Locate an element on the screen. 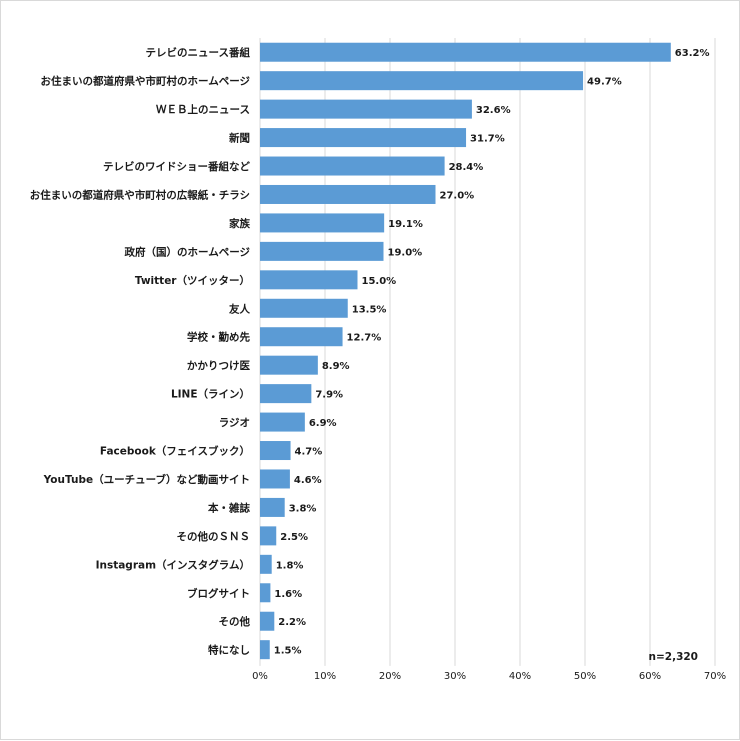  value-label: 19.0% is located at coordinates (405, 252).